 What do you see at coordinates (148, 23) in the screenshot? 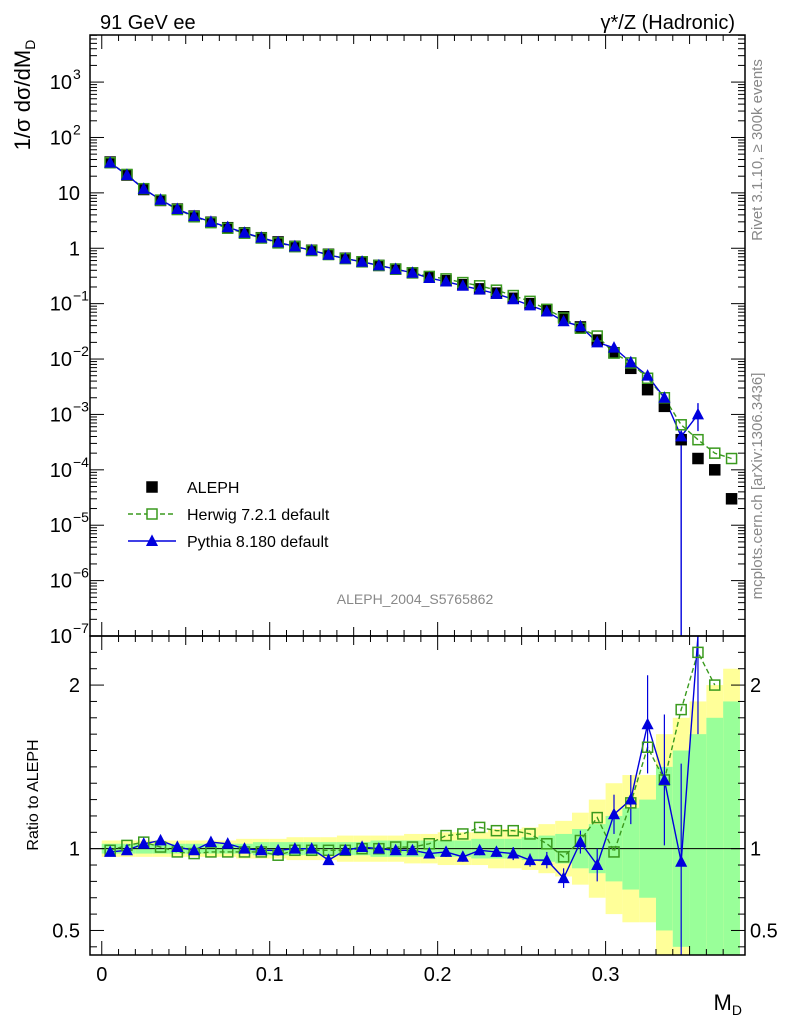
I see `title-left: 91 GeV ee` at bounding box center [148, 23].